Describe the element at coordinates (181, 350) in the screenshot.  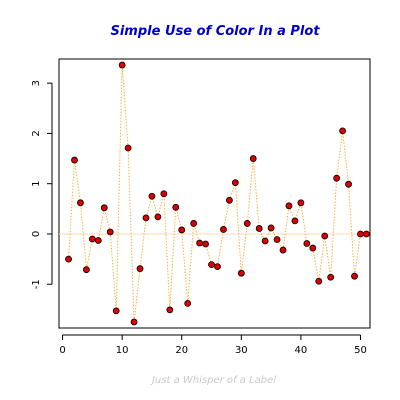
I see `x-tick-label: 20` at that location.